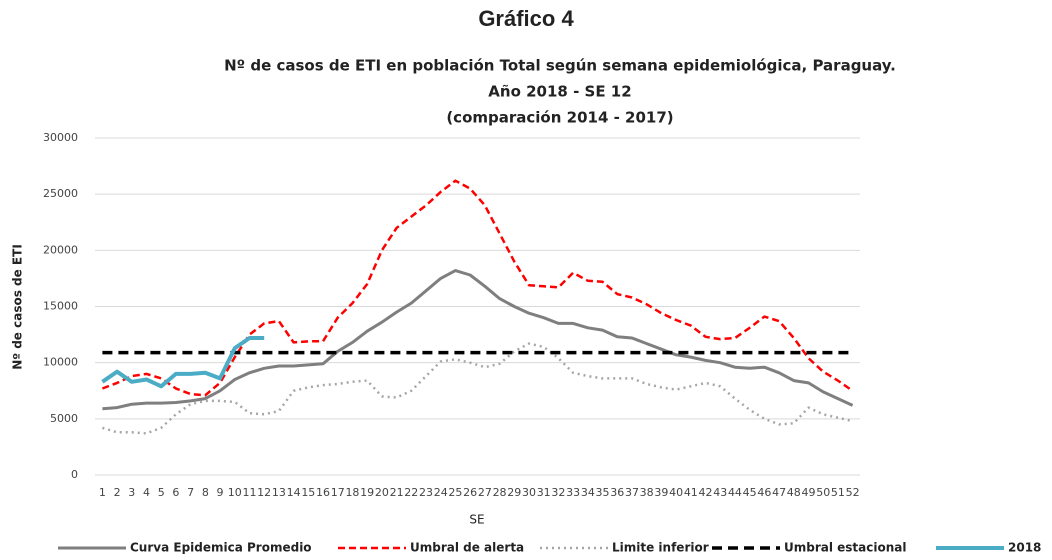 The height and width of the screenshot is (560, 1052). I want to click on x-tick-label: 22, so click(411, 492).